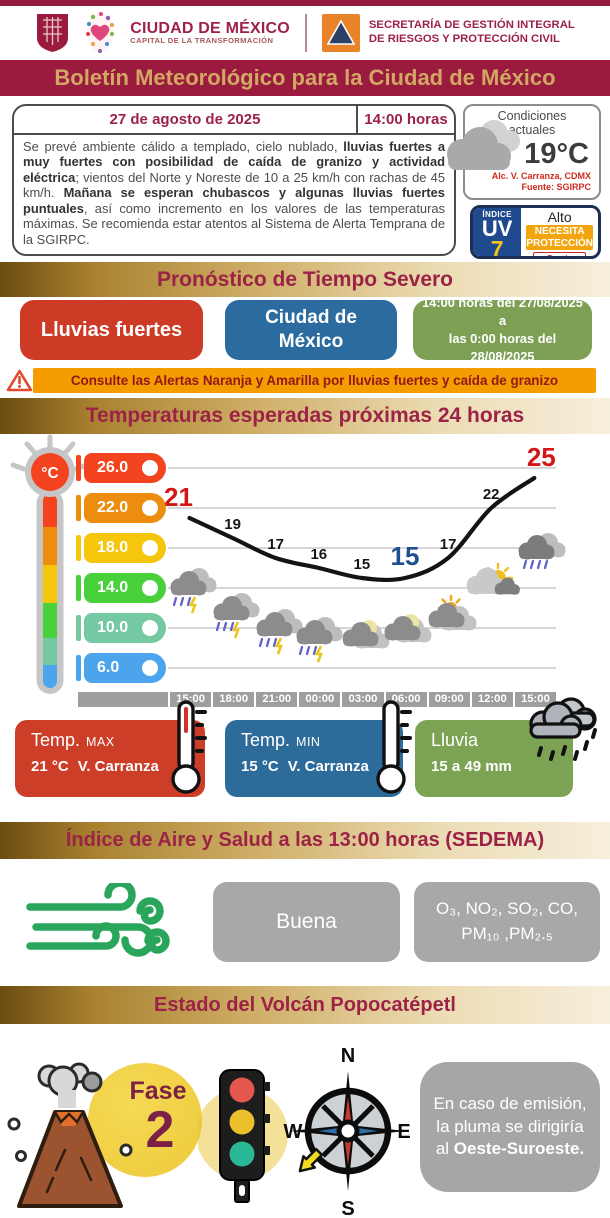 The height and width of the screenshot is (1218, 610). I want to click on conditions-label-2: actuales, so click(532, 130).